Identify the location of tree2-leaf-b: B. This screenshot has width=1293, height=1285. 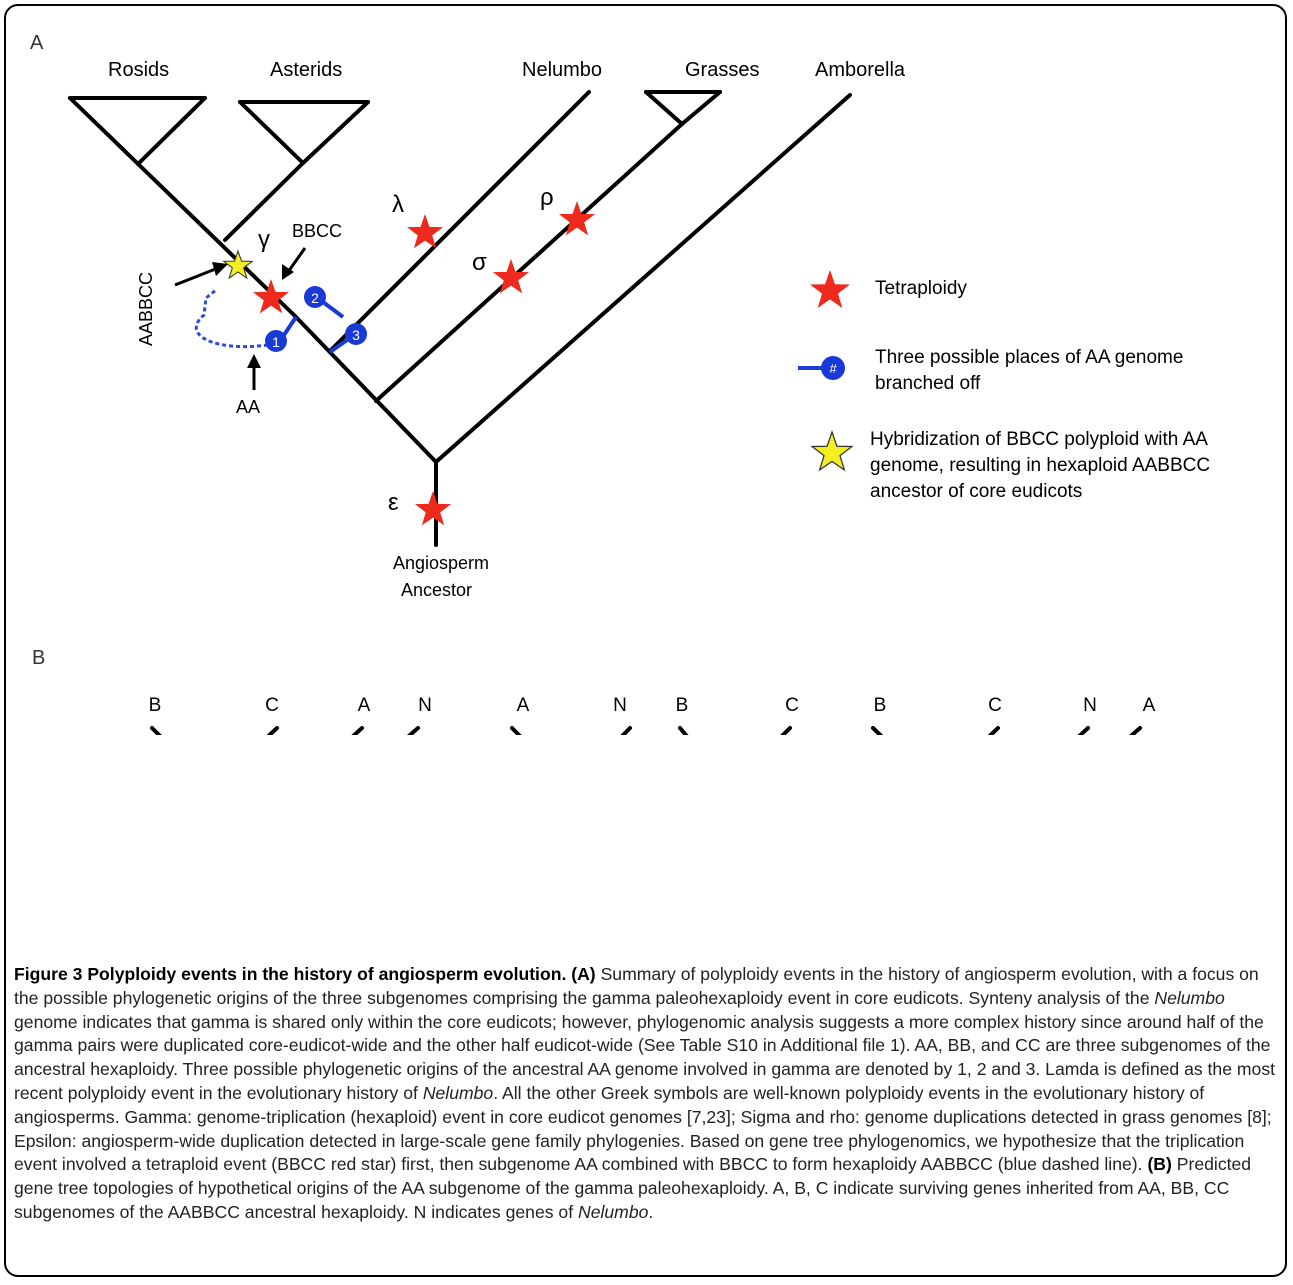
(682, 705).